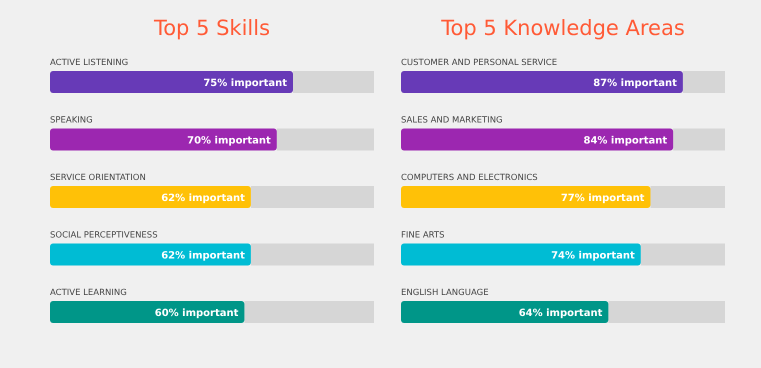  Describe the element at coordinates (635, 83) in the screenshot. I see `data-label: 87% important` at that location.